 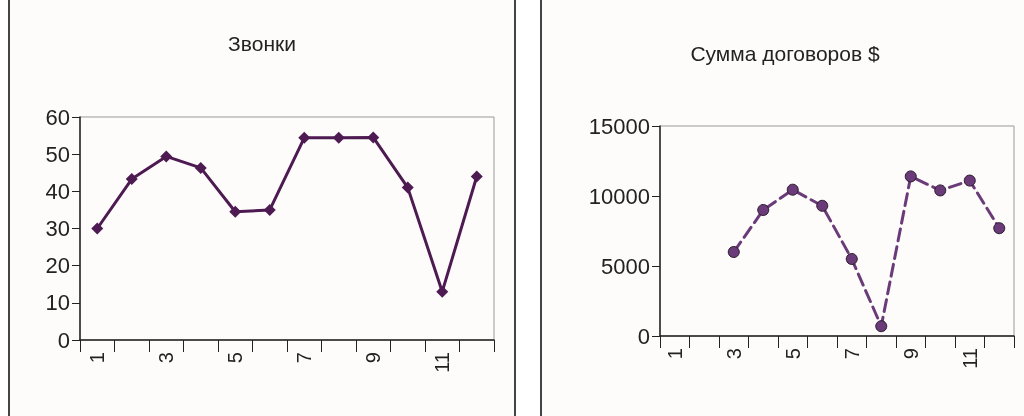 What do you see at coordinates (57, 154) in the screenshot?
I see `y-tick-label: 50` at bounding box center [57, 154].